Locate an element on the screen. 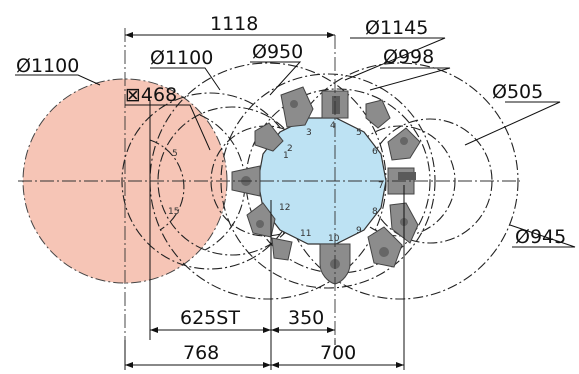  tool-holder-top-left is located at coordinates (297, 107).